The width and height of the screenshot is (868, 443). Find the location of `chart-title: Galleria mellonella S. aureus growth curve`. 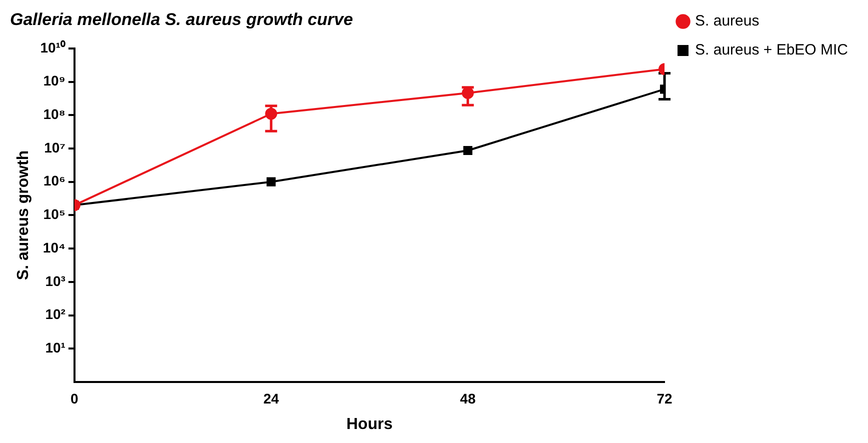

chart-title: Galleria mellonella S. aureus growth curve is located at coordinates (181, 19).